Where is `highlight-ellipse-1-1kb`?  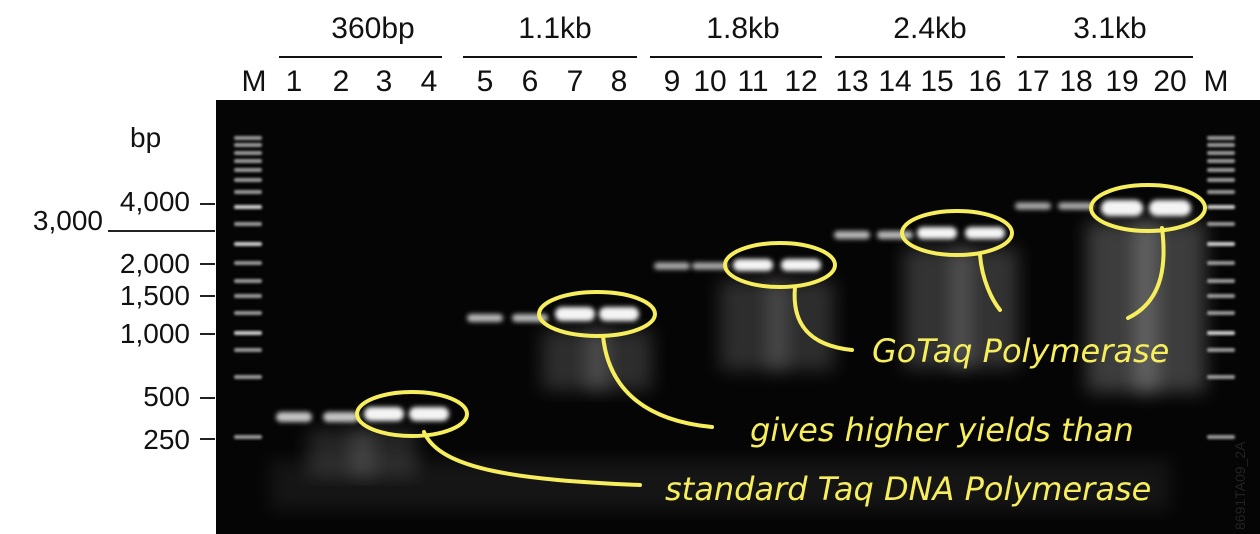
highlight-ellipse-1-1kb is located at coordinates (597, 314).